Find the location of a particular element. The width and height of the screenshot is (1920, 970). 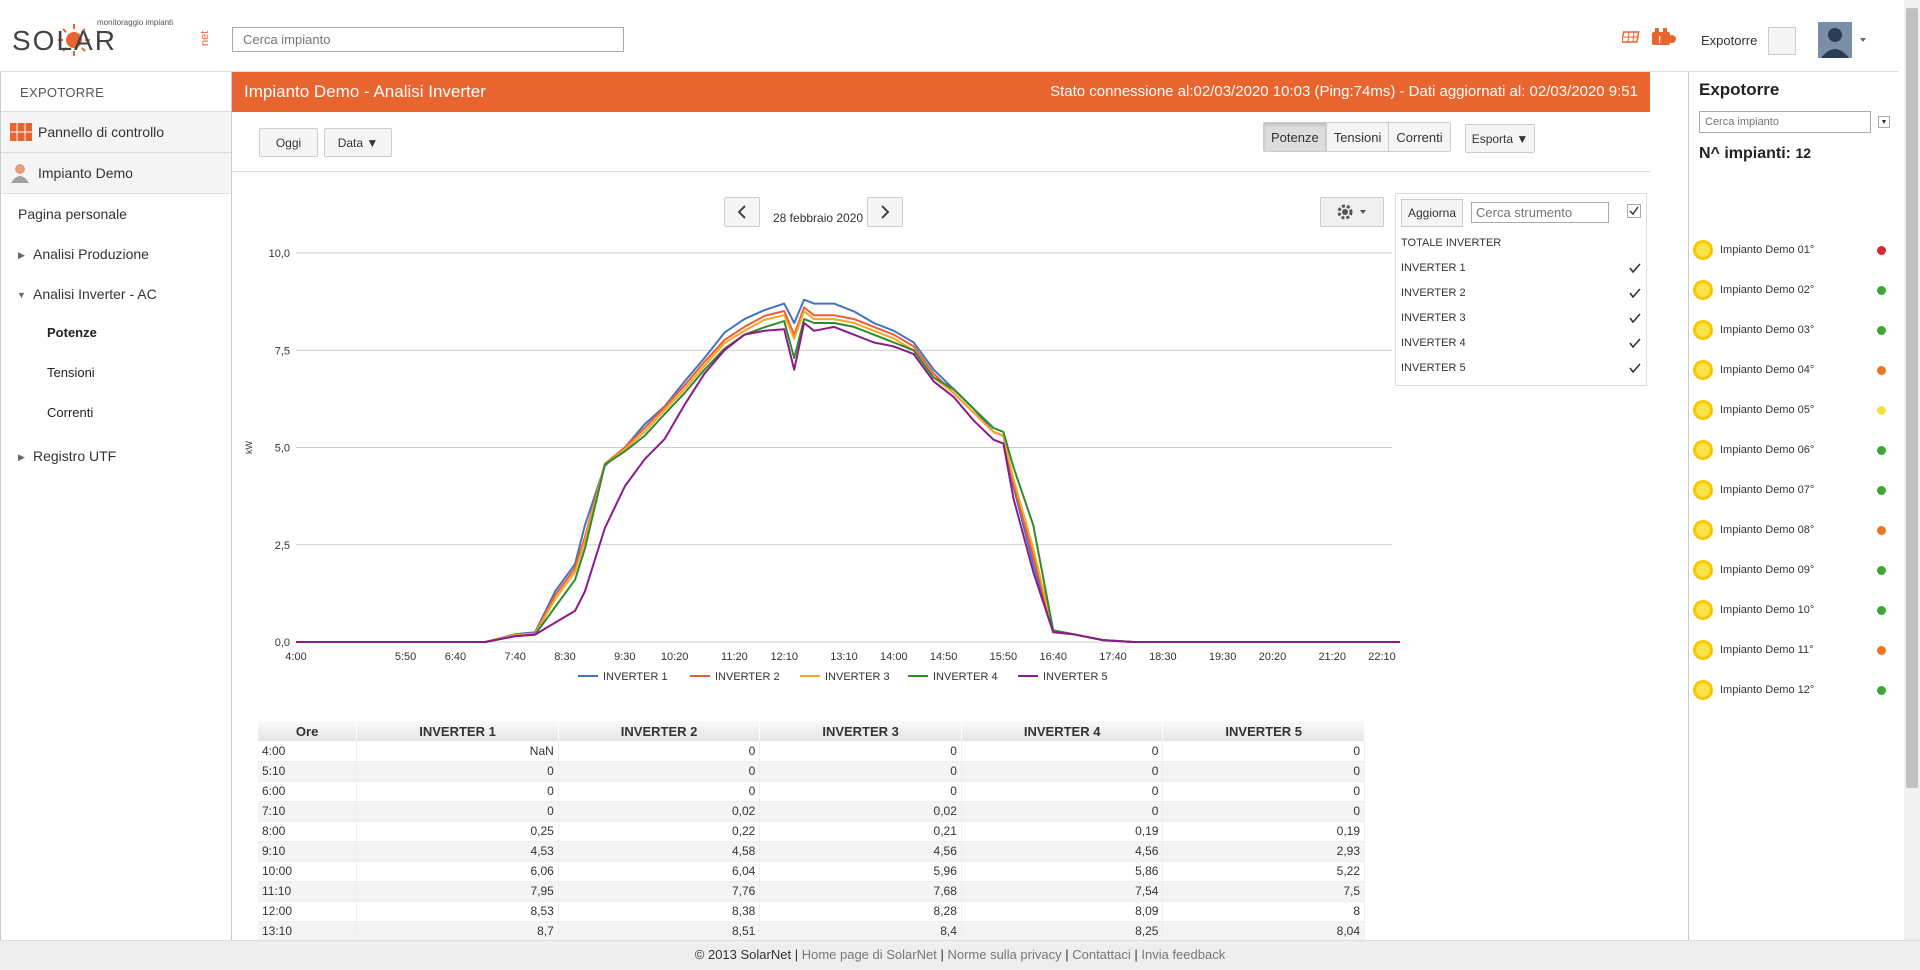

instrument-label: TOTALE INVERTER is located at coordinates (1451, 242).